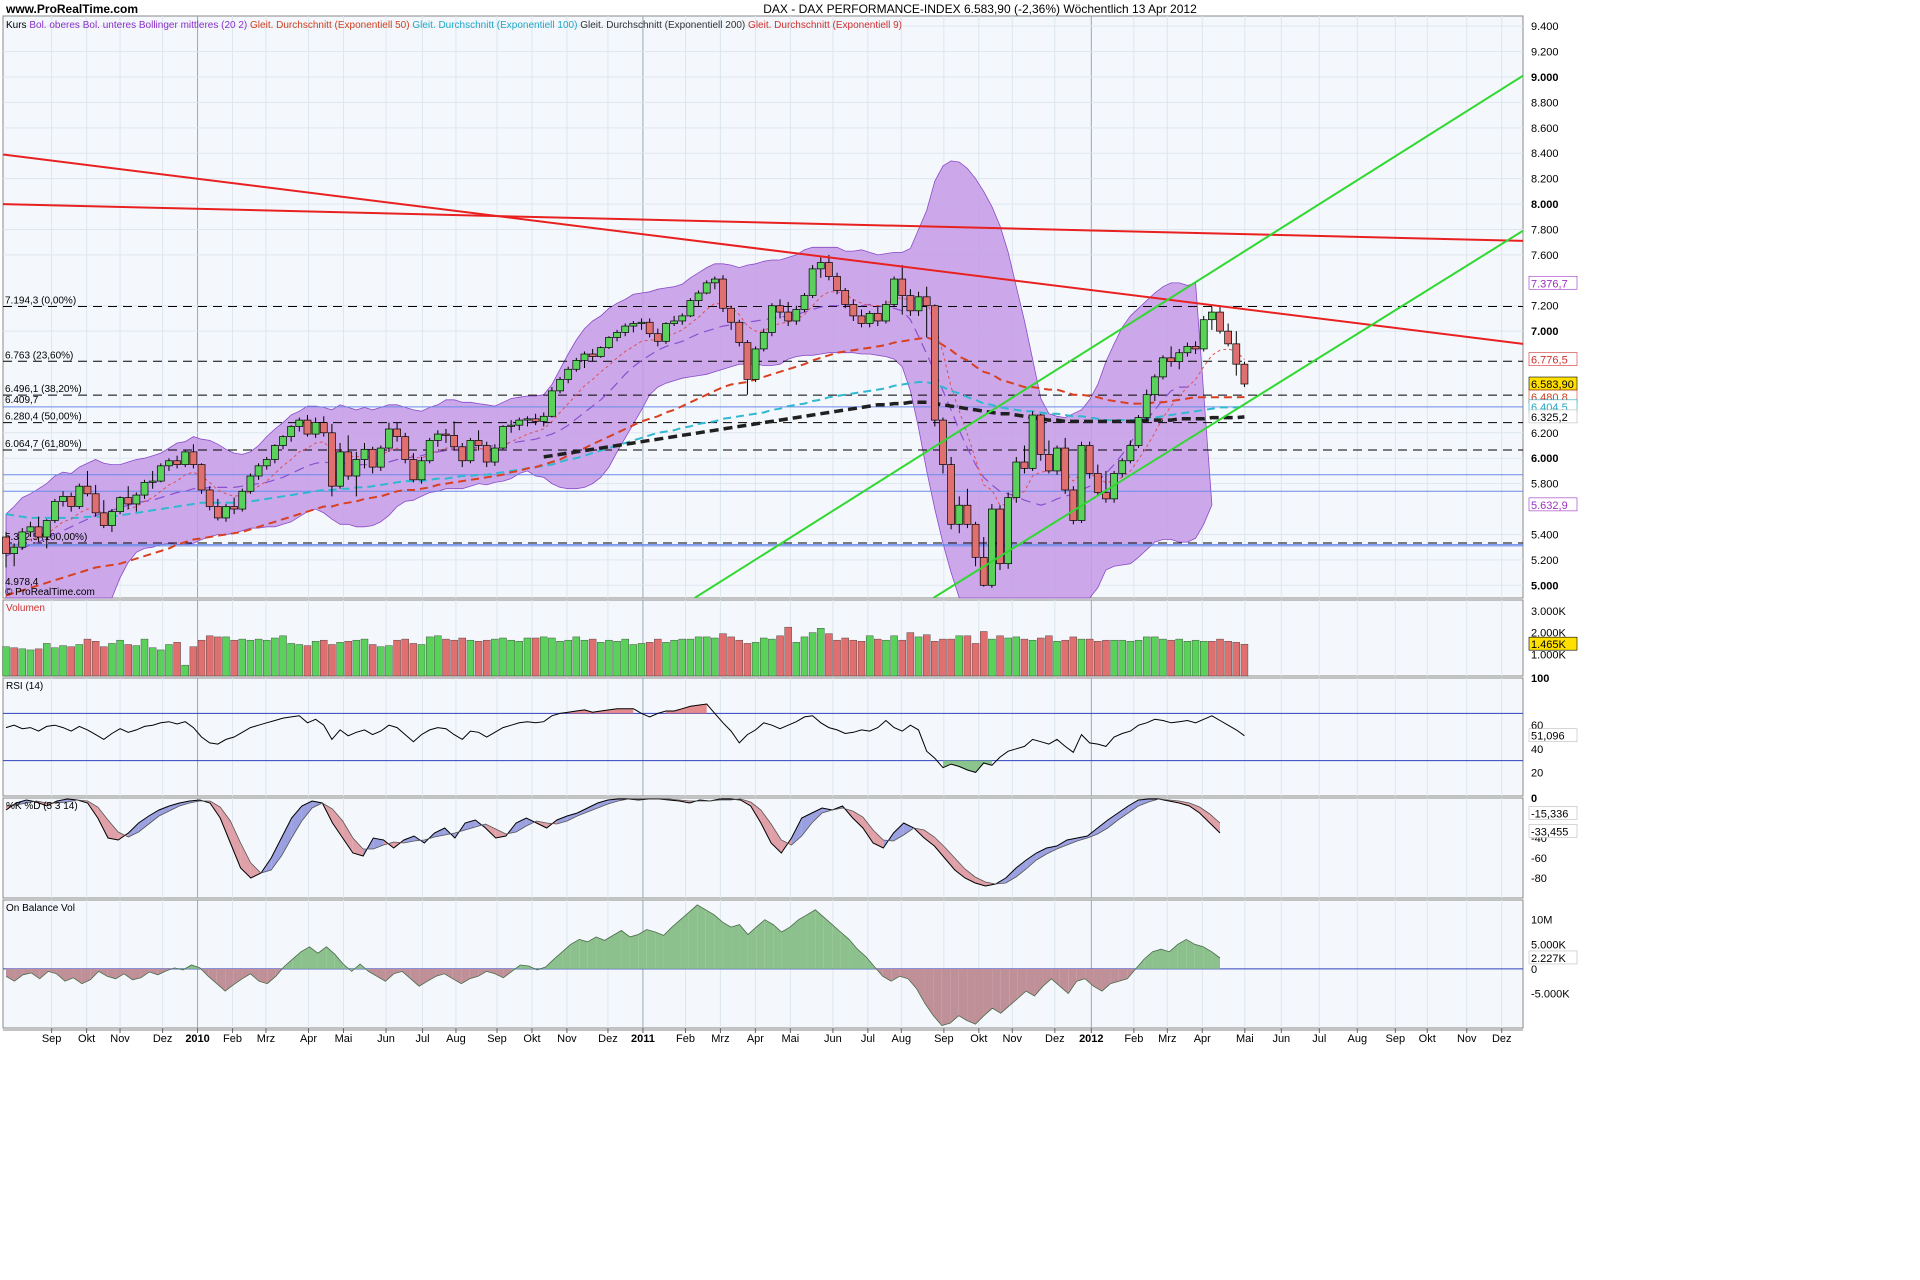 The height and width of the screenshot is (1280, 1920). Describe the element at coordinates (1545, 256) in the screenshot. I see `price-y-tick: 7.600` at that location.